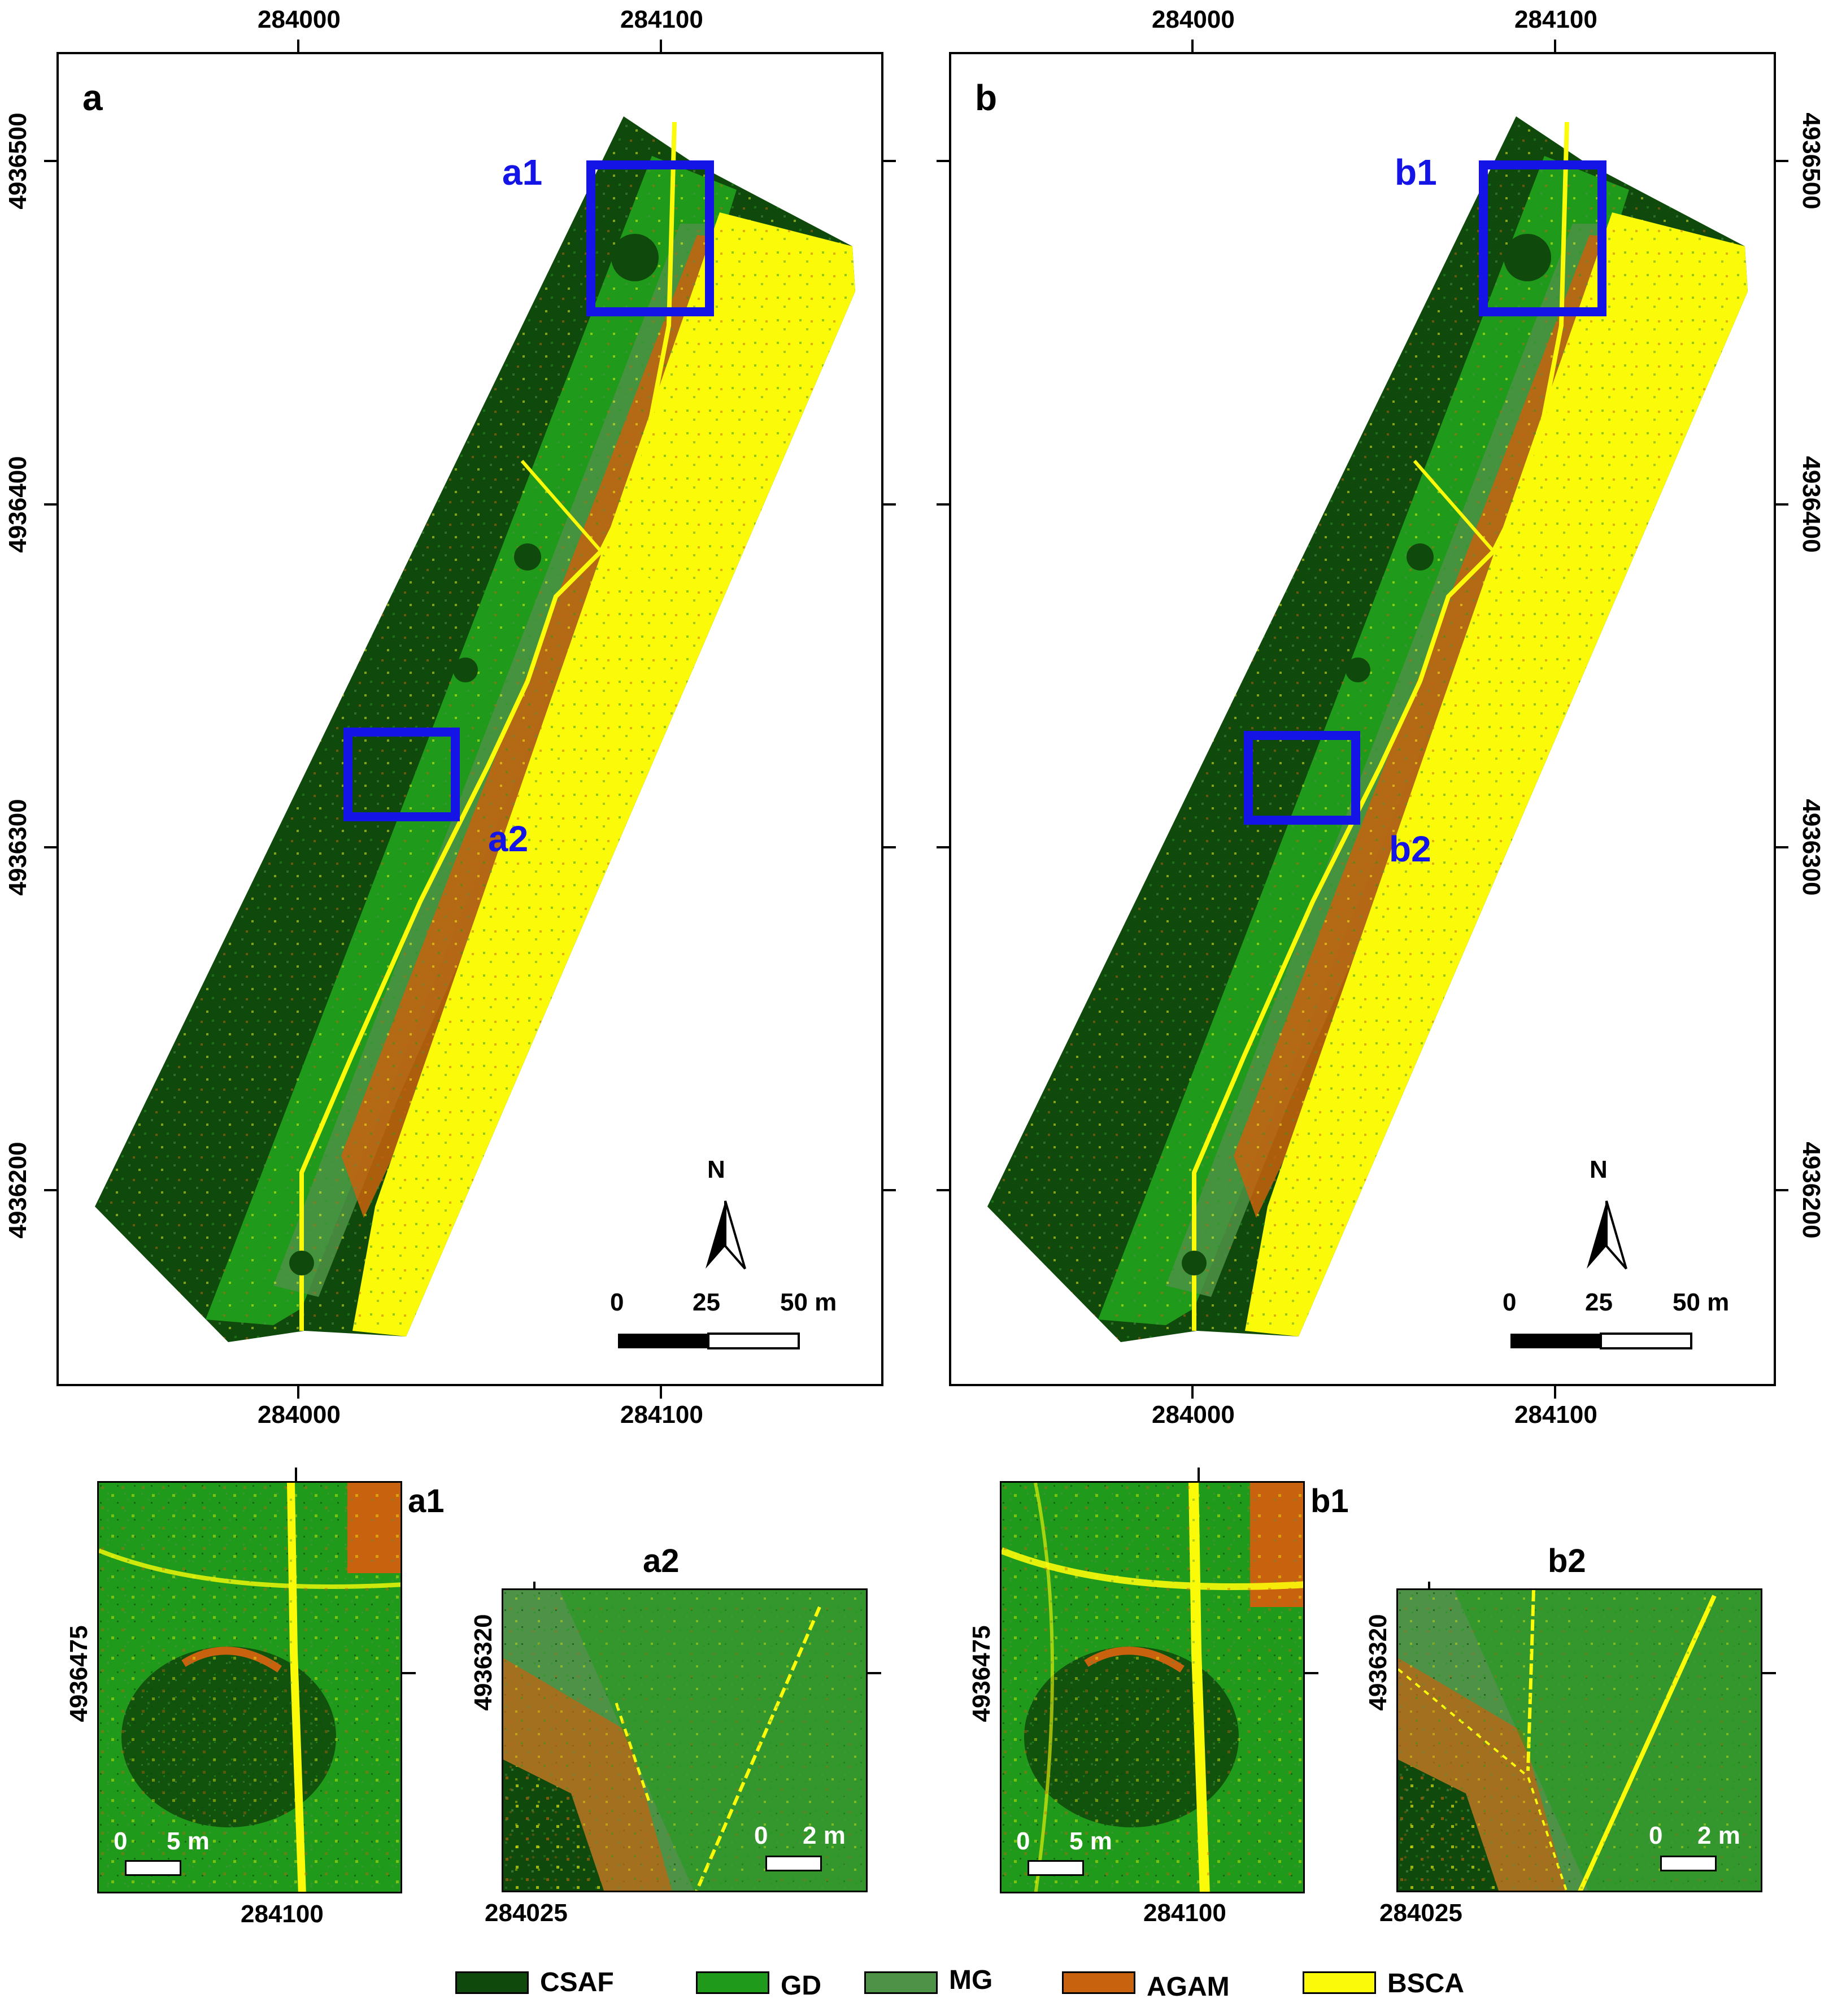 This screenshot has width=1833, height=2016. Describe the element at coordinates (1410, 849) in the screenshot. I see `box-label-b2: b2` at that location.